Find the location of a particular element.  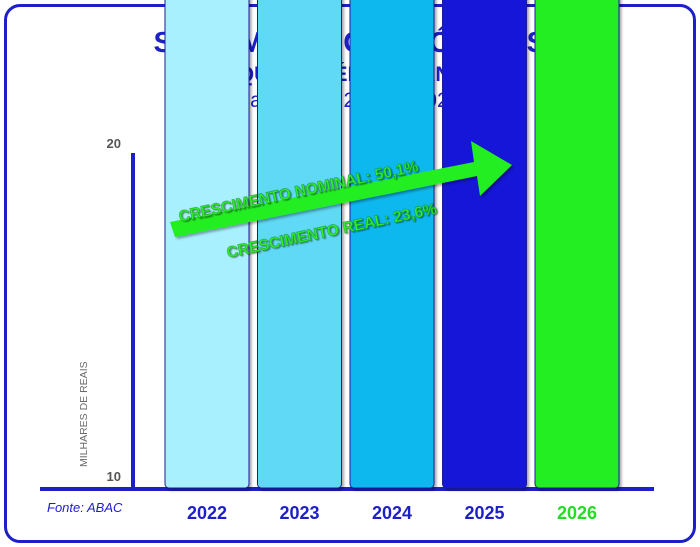

y-tick-label: 20 is located at coordinates (114, 143).